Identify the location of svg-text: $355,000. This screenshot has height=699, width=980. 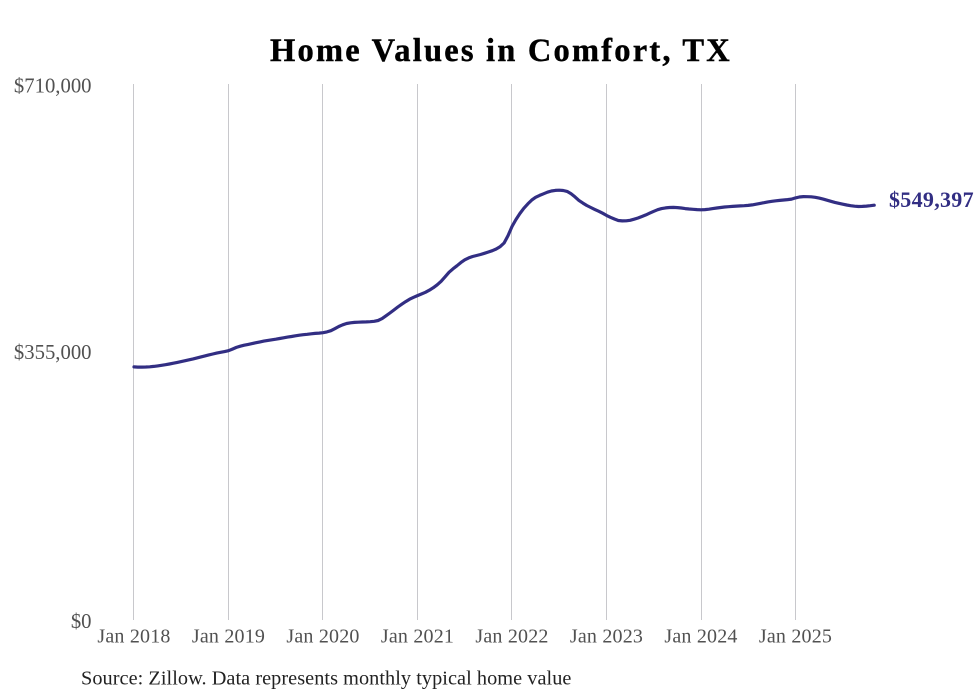
(53, 353).